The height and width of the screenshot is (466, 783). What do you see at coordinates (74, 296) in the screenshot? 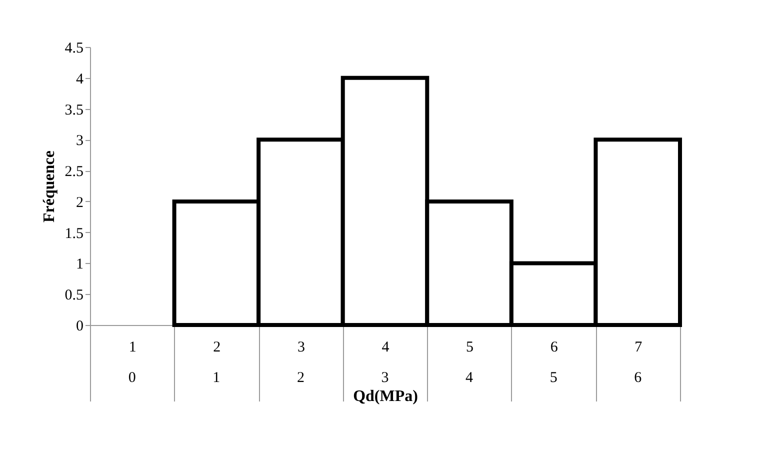
I see `y-tick-label: 0.5` at bounding box center [74, 296].